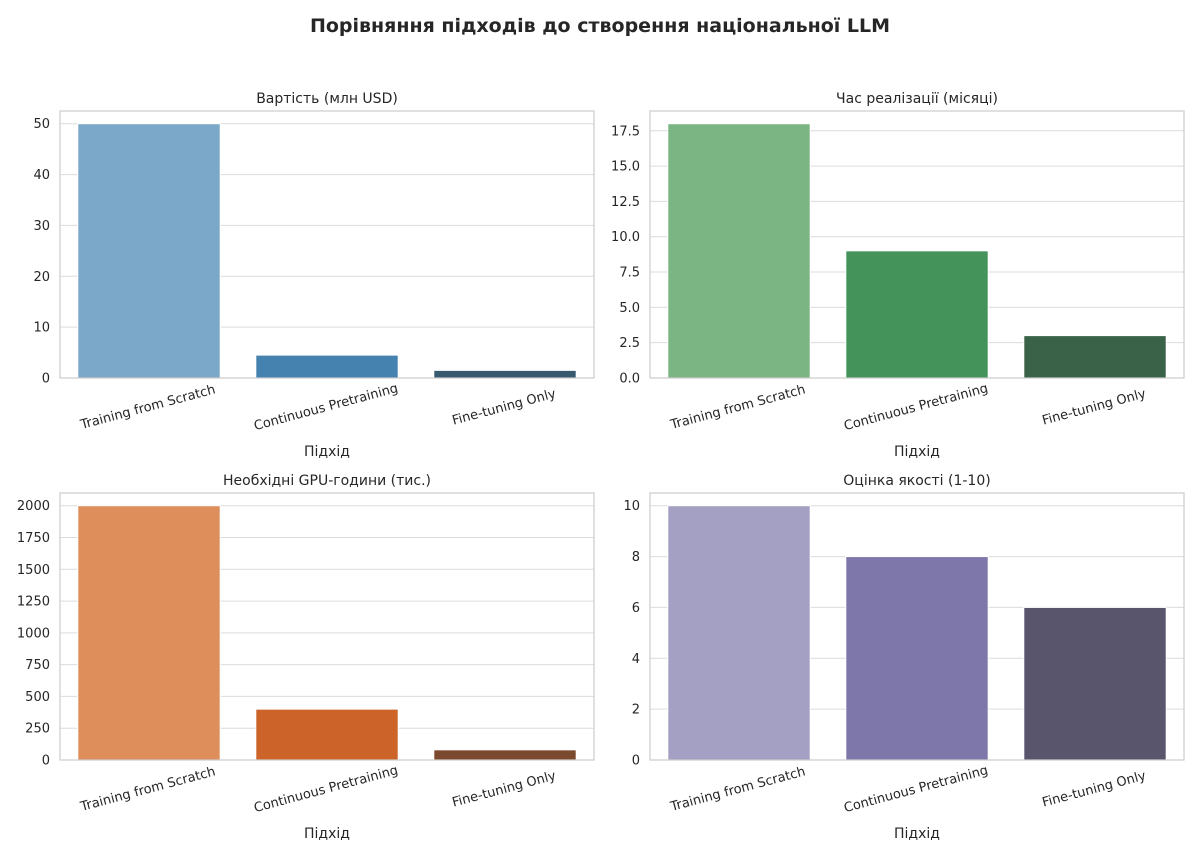 The height and width of the screenshot is (857, 1200). Describe the element at coordinates (41, 277) in the screenshot. I see `y-tick-label: 20` at that location.